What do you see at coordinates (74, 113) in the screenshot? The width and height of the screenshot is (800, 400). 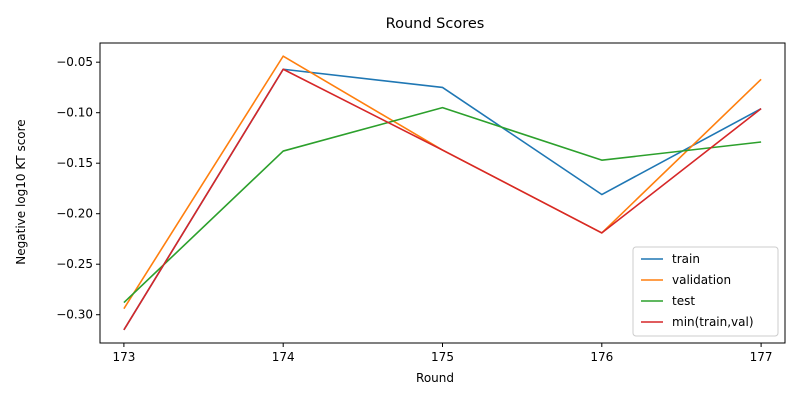 I see `y-tick-label: −0.10` at bounding box center [74, 113].